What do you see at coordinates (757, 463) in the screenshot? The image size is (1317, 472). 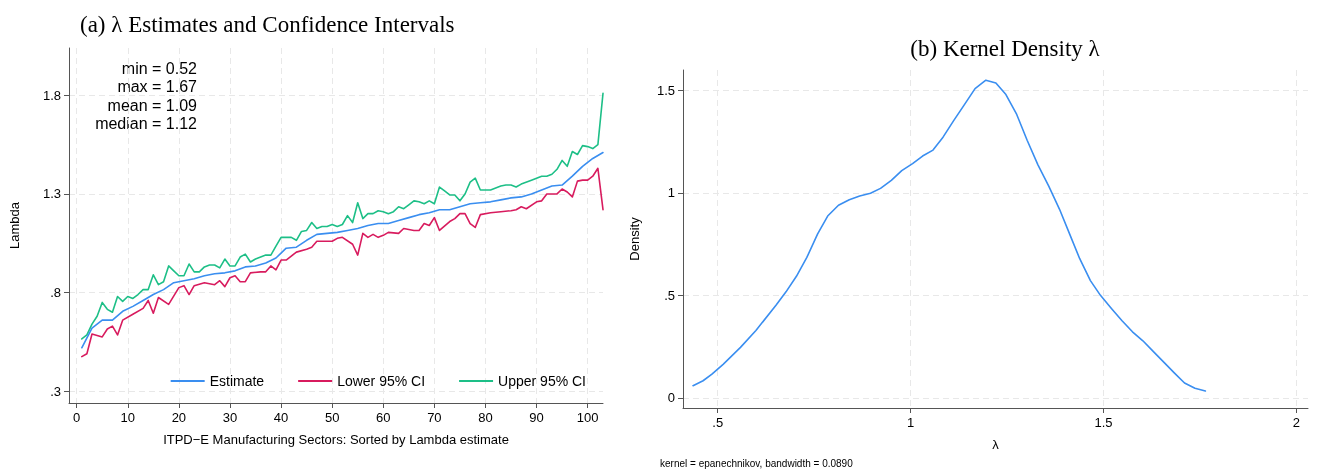 I see `text: kernel = epanechnikov, bandwidth = 0.0890` at bounding box center [757, 463].